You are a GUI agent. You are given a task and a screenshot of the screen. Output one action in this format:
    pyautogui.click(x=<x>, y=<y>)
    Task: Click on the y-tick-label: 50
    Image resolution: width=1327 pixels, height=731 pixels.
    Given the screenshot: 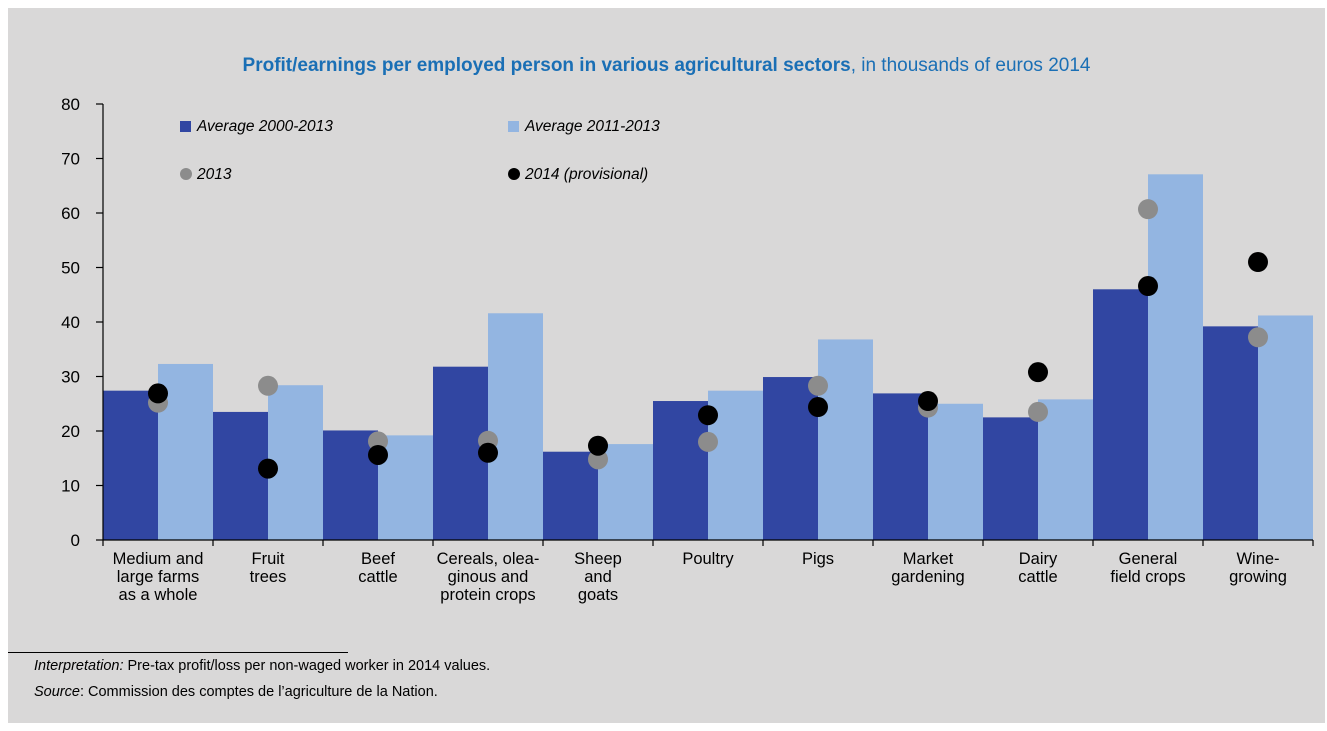 What is the action you would take?
    pyautogui.click(x=70, y=268)
    